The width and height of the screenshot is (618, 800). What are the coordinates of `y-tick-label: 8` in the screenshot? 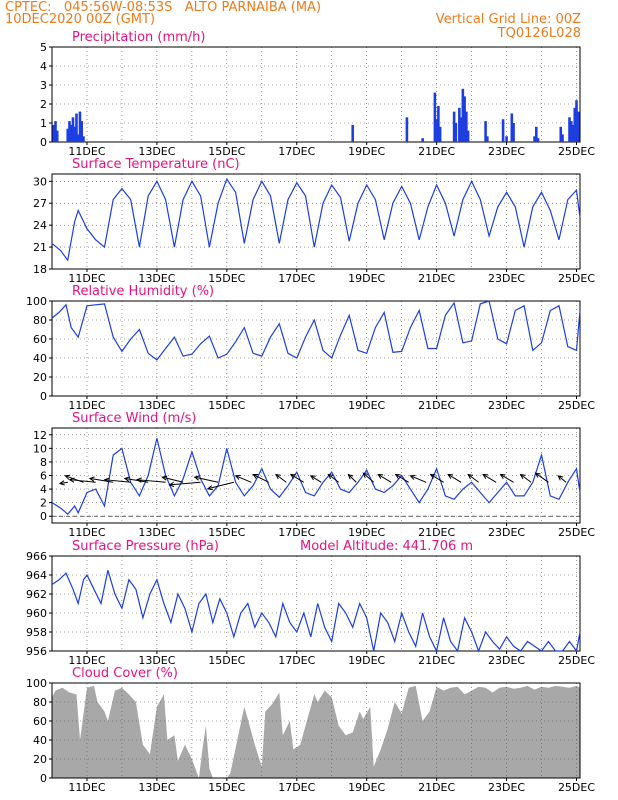 It's located at (43, 462).